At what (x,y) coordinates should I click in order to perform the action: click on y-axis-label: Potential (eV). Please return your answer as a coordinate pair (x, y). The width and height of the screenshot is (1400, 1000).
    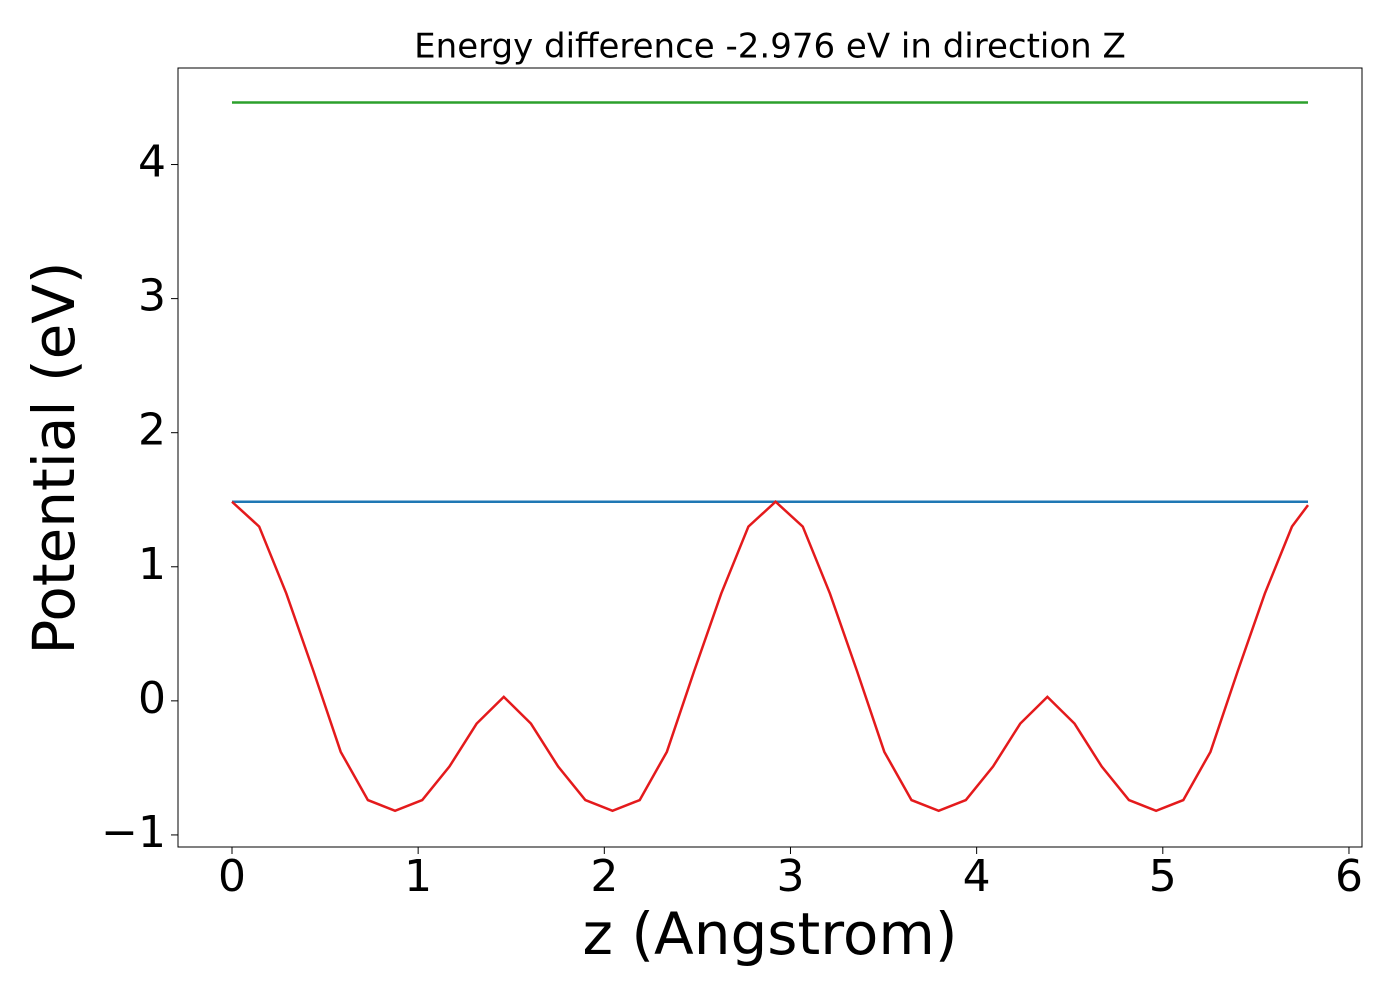
    Looking at the image, I should click on (54, 457).